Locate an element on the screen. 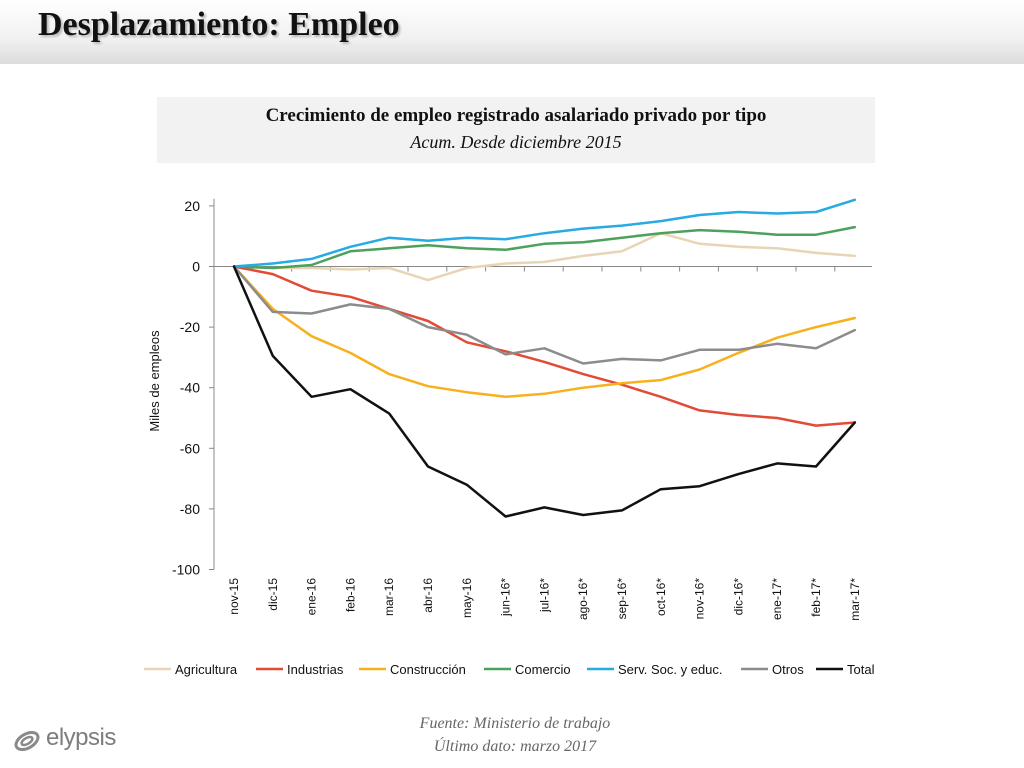 The image size is (1024, 768). elypsis-logo: elypsis is located at coordinates (72, 742).